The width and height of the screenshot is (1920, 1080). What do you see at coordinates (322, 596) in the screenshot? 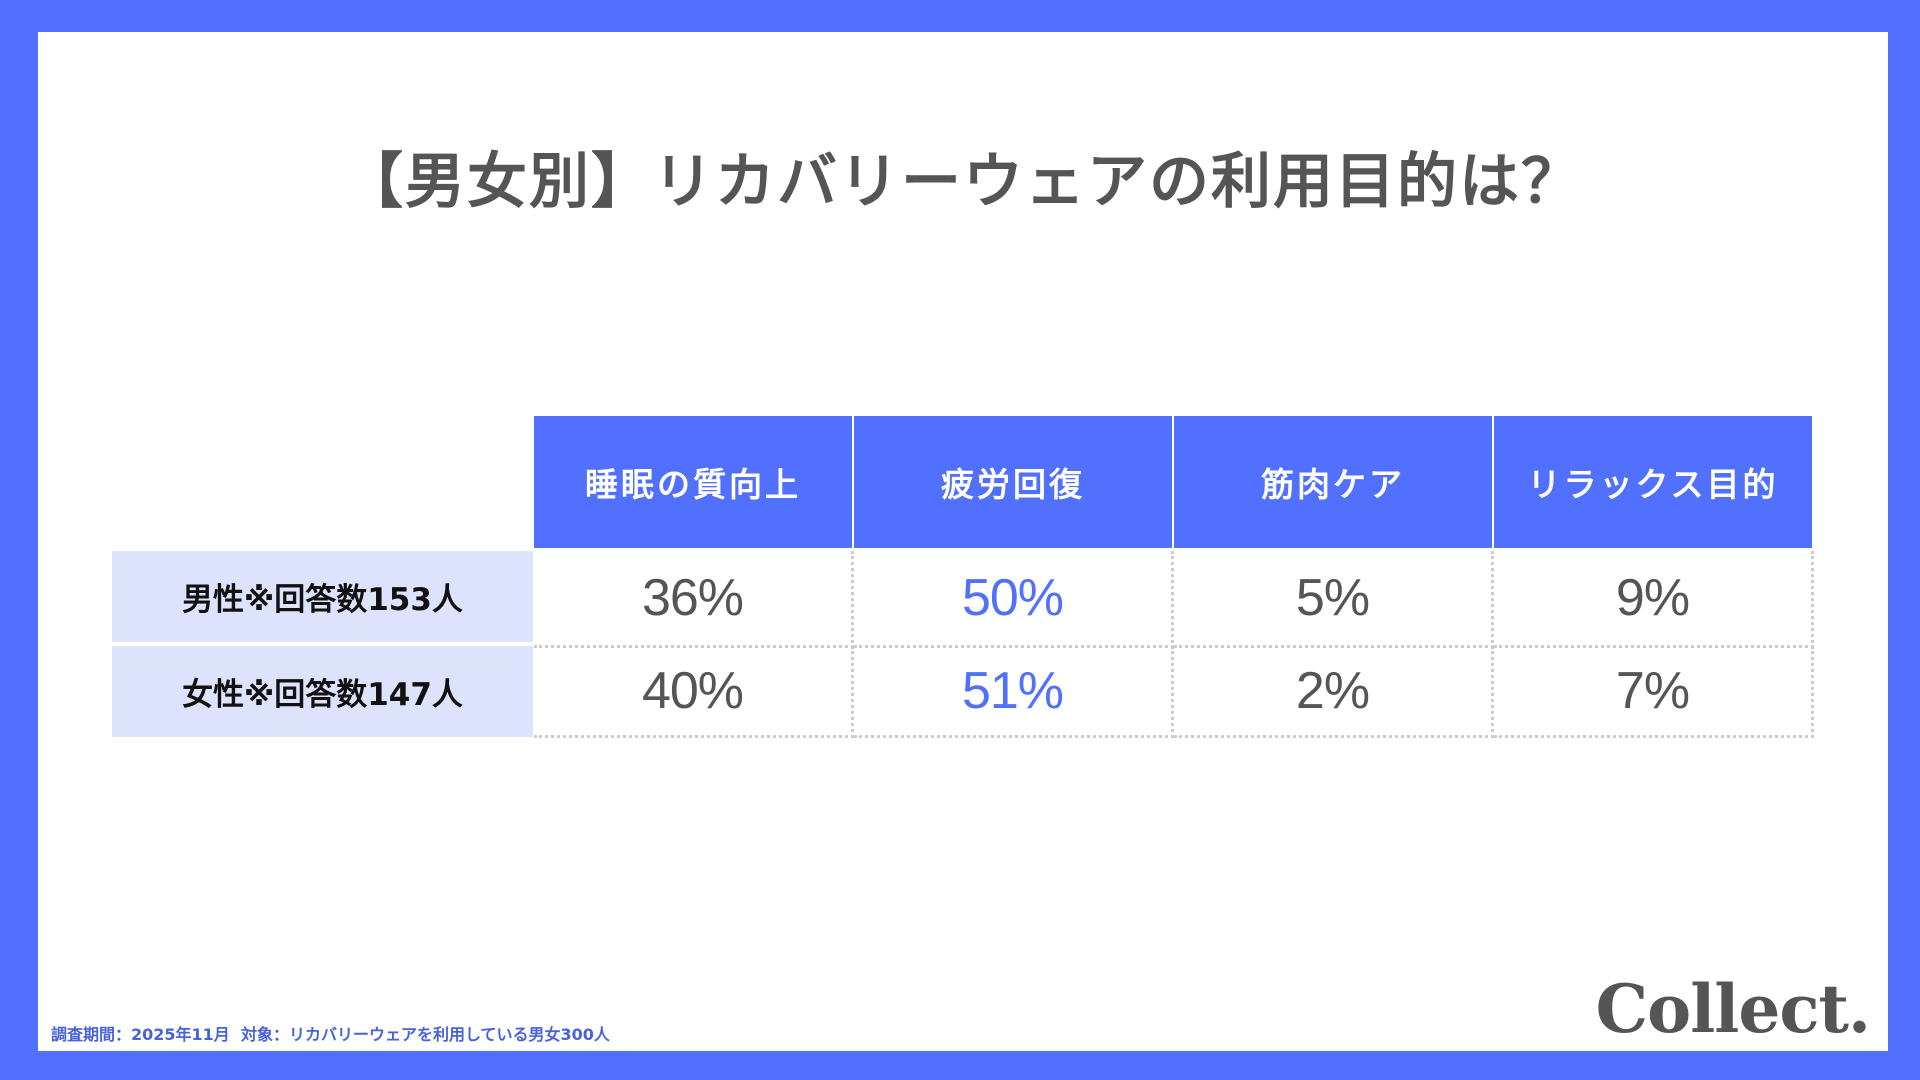
I see `row-label-male: 男性※回答数153人` at bounding box center [322, 596].